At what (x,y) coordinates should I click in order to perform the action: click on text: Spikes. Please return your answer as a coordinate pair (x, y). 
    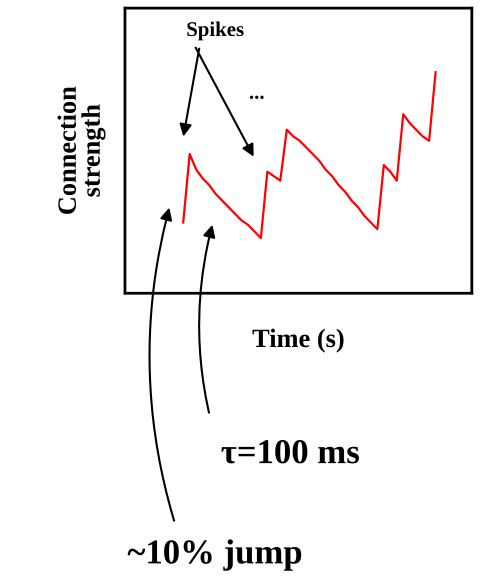
    Looking at the image, I should click on (215, 31).